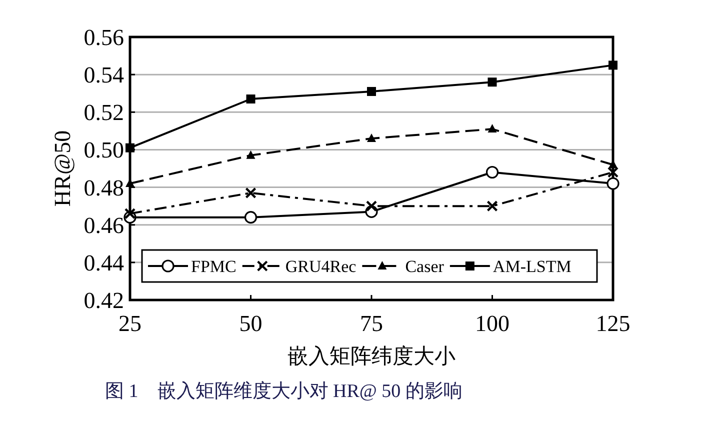 The image size is (705, 427). Describe the element at coordinates (130, 323) in the screenshot. I see `x-tick-label: 25` at that location.